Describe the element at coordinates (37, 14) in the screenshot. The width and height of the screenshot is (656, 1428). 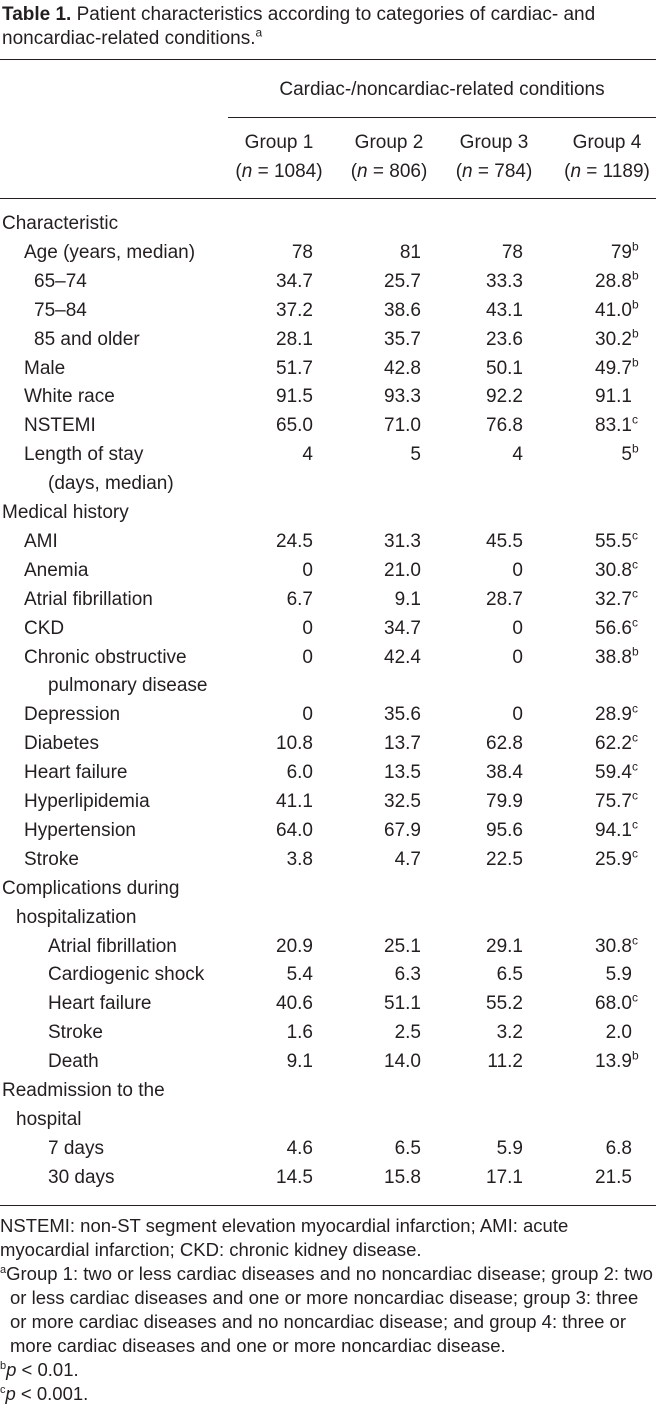
I see `table-label: Table 1.` at that location.